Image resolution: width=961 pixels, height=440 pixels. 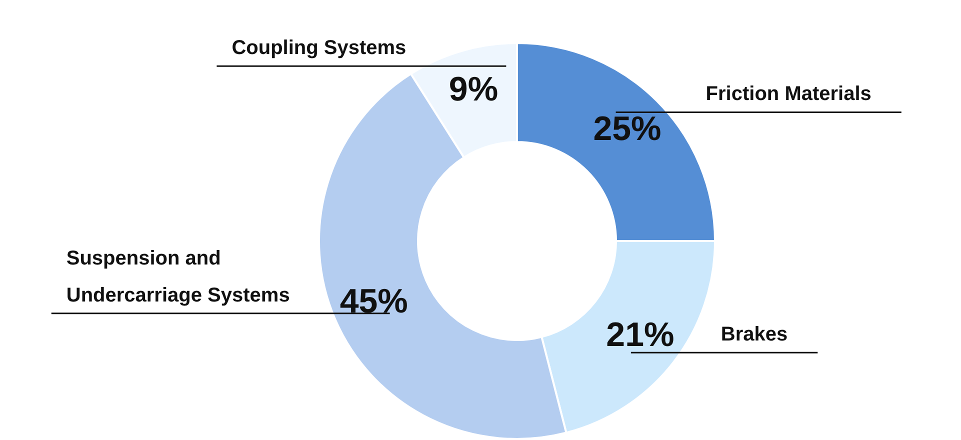 What do you see at coordinates (789, 94) in the screenshot?
I see `slice-label: Friction Materials` at bounding box center [789, 94].